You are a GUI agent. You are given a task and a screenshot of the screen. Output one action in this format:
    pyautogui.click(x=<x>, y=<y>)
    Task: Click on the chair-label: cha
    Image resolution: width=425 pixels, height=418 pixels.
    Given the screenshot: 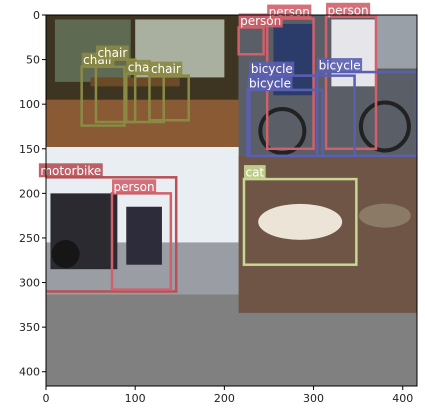 What is the action you would take?
    pyautogui.click(x=139, y=67)
    